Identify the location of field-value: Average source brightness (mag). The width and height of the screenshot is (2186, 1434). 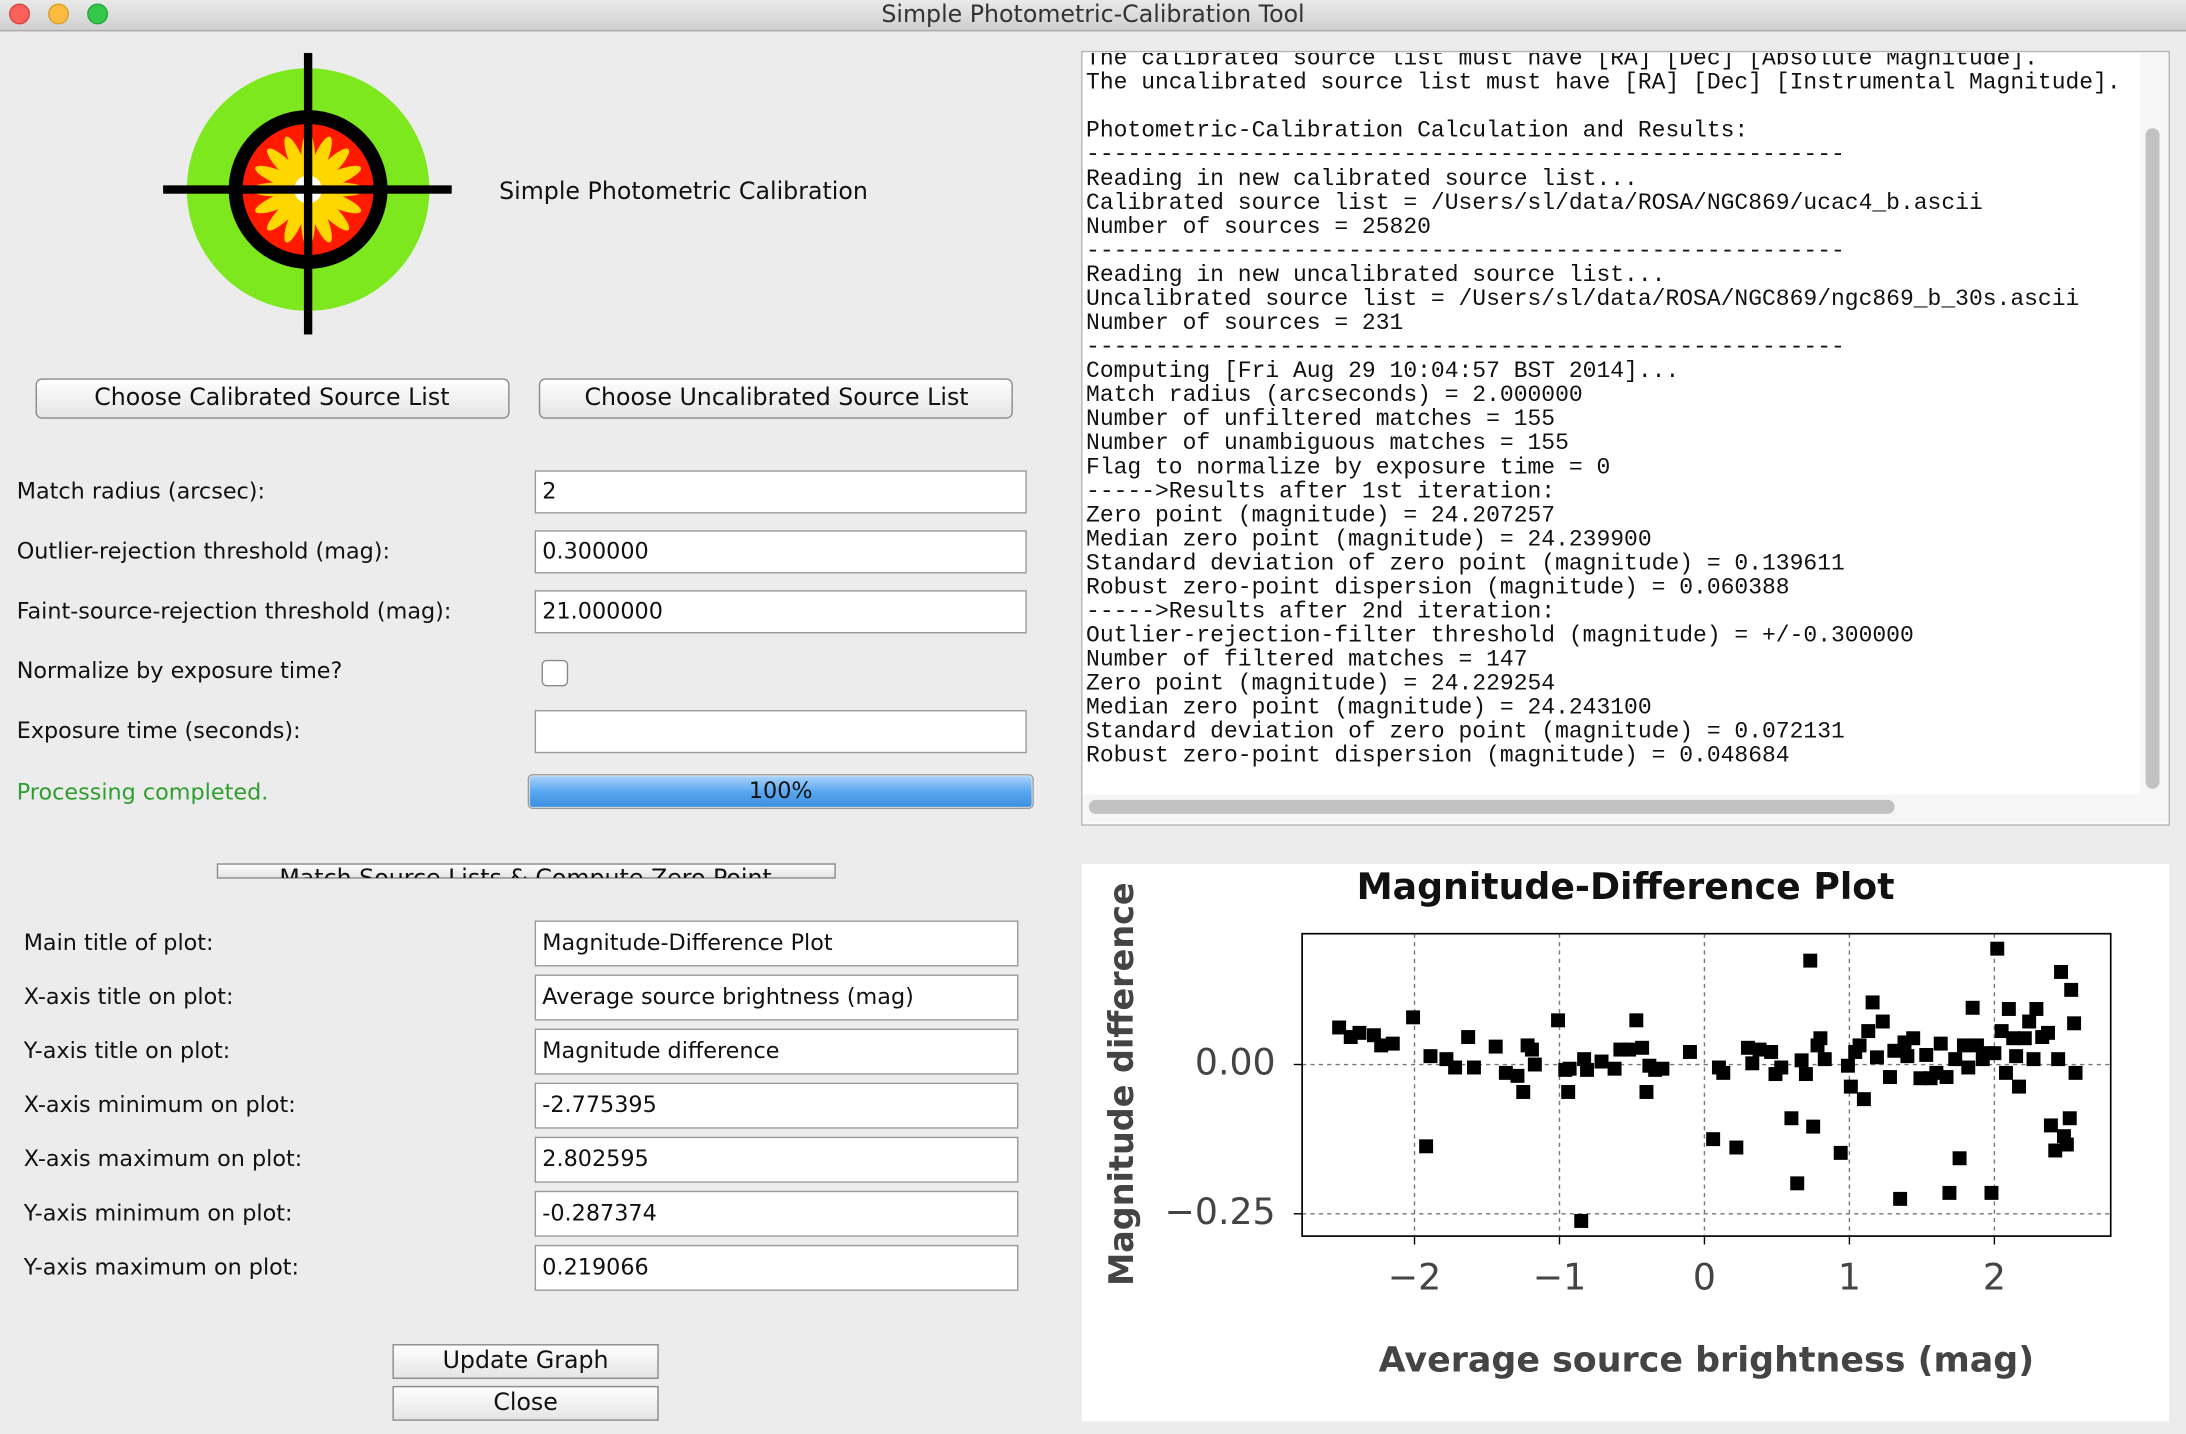
(728, 997).